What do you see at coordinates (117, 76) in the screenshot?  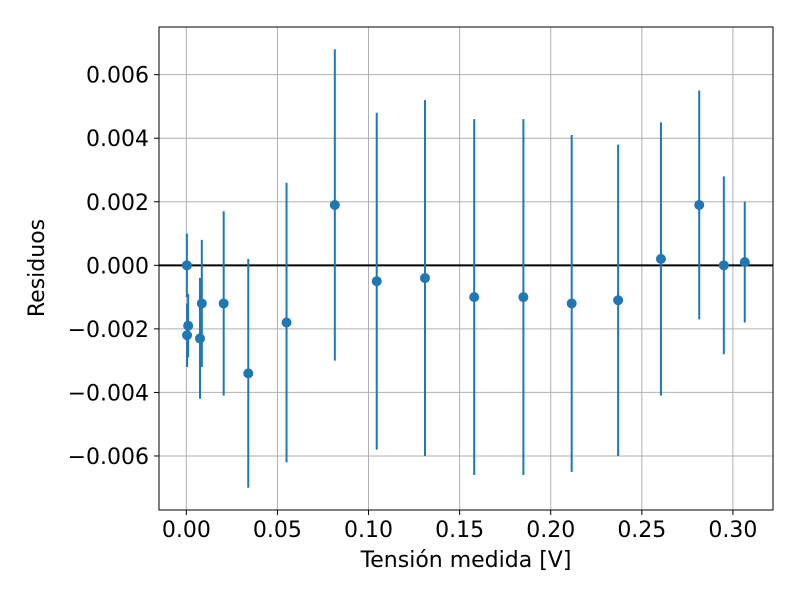 I see `y-tick-label: 0.006` at bounding box center [117, 76].